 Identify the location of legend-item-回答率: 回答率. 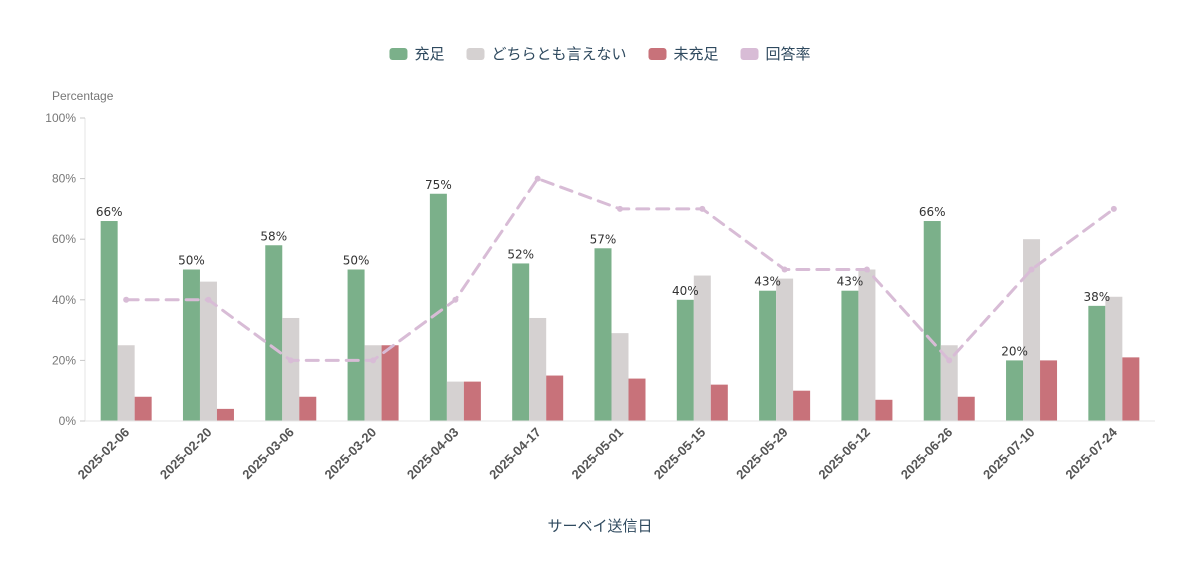
(775, 54).